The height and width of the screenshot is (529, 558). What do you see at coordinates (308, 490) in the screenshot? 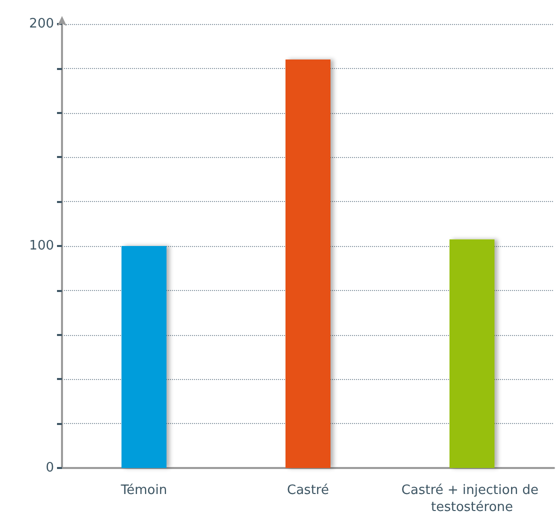
I see `x-tick-label: Castré` at bounding box center [308, 490].